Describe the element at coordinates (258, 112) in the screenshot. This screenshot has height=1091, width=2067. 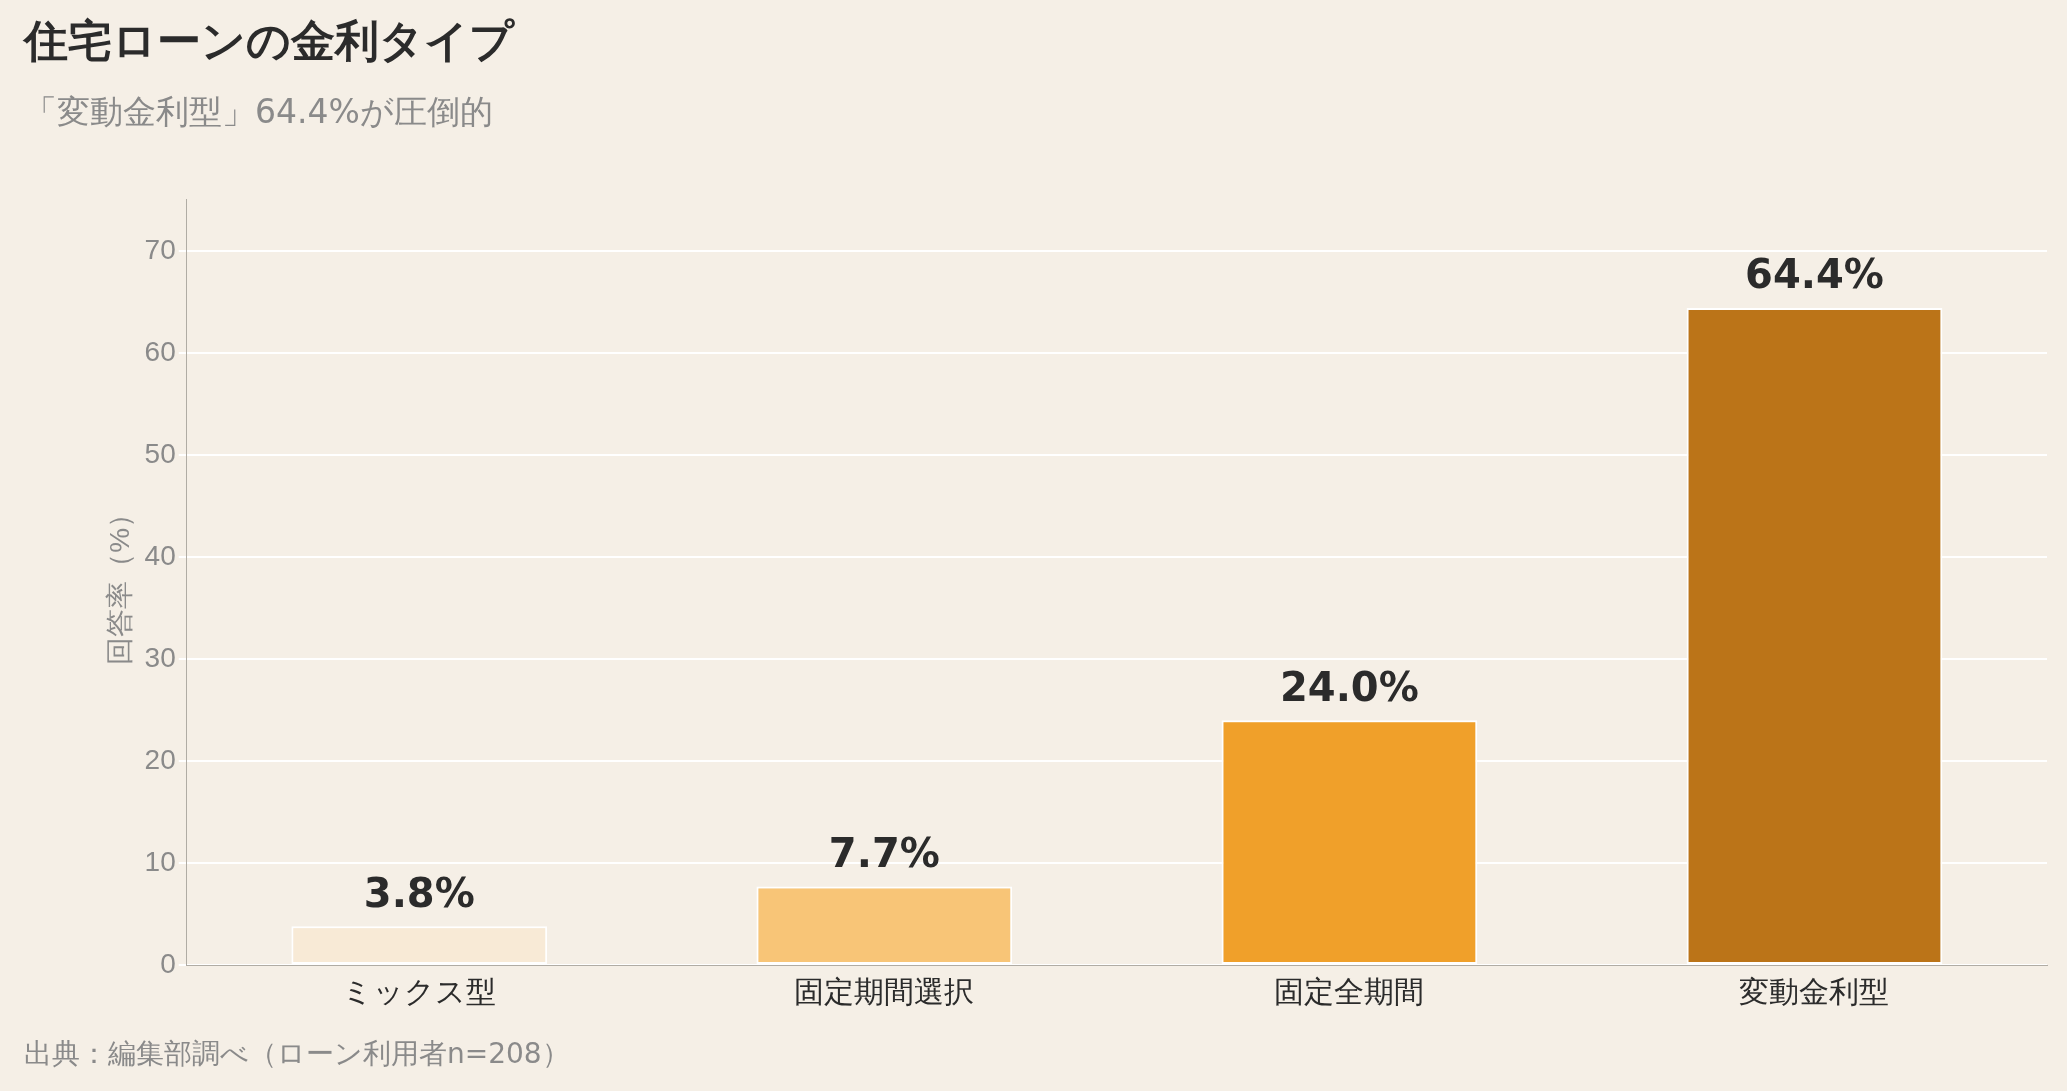
I see `chart-subtitle: 「変動金利型」64.4%が圧倒的` at that location.